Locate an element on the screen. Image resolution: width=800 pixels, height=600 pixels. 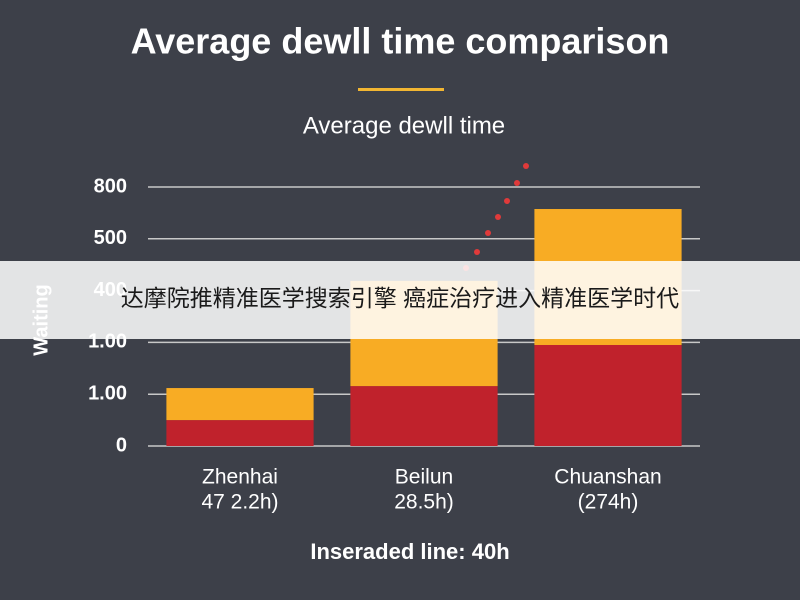
banner-text: 达摩院推精准医学搜索引擎 癌症治疗进入精准医学时代 is located at coordinates (400, 298).